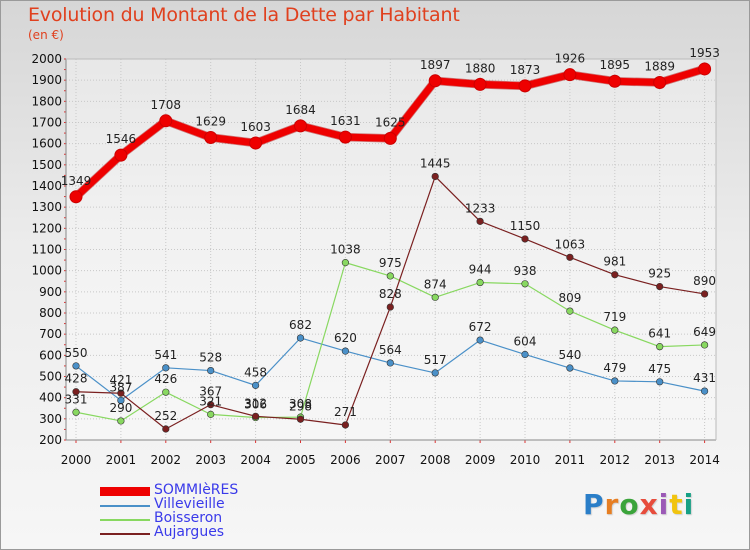  I want to click on data-label: 271, so click(345, 412).